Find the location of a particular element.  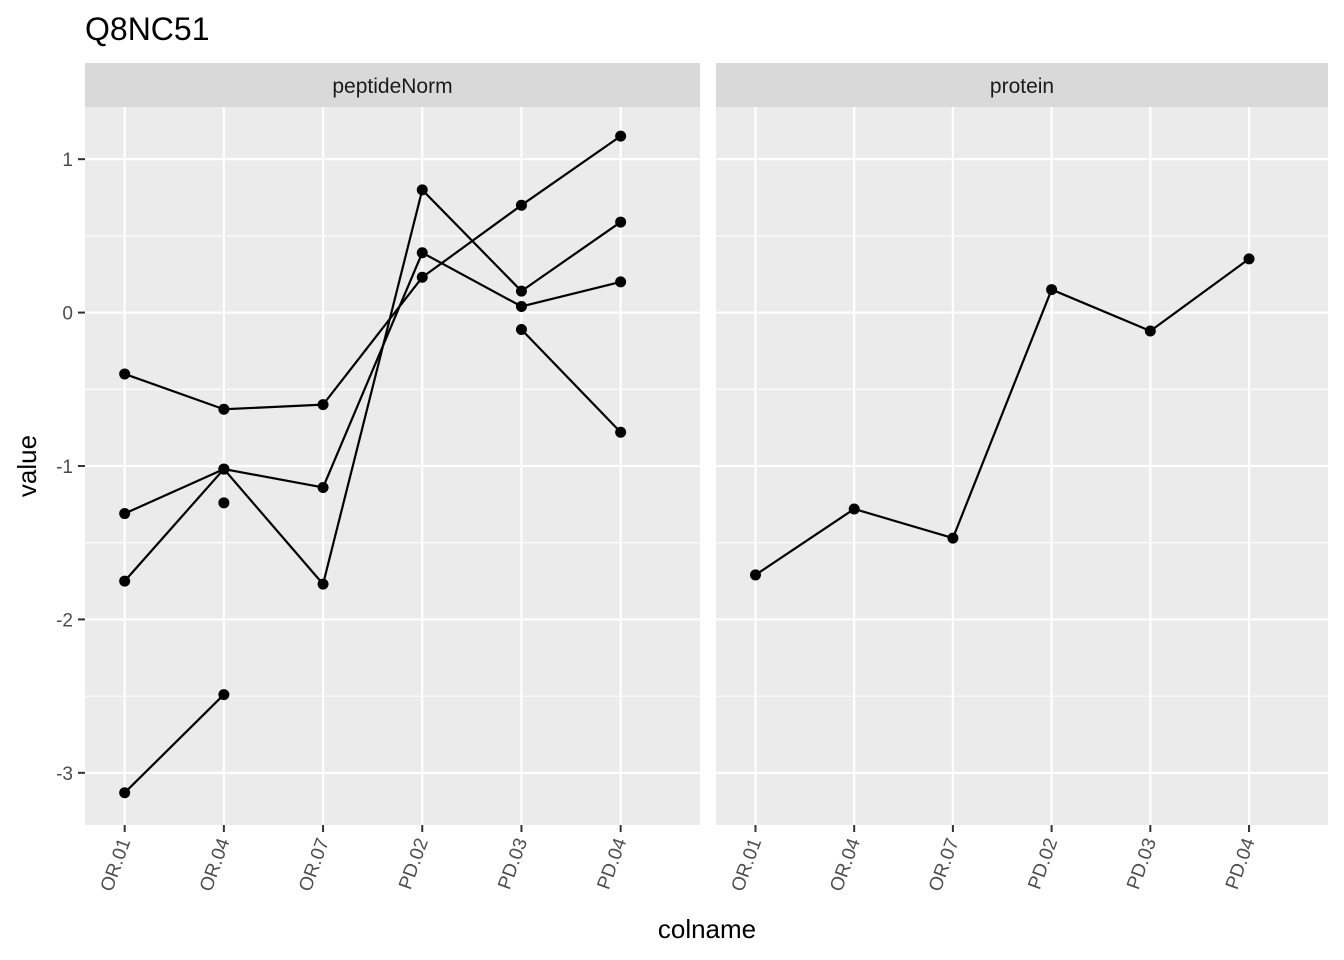

facet-strip-label: peptideNorm is located at coordinates (392, 86).